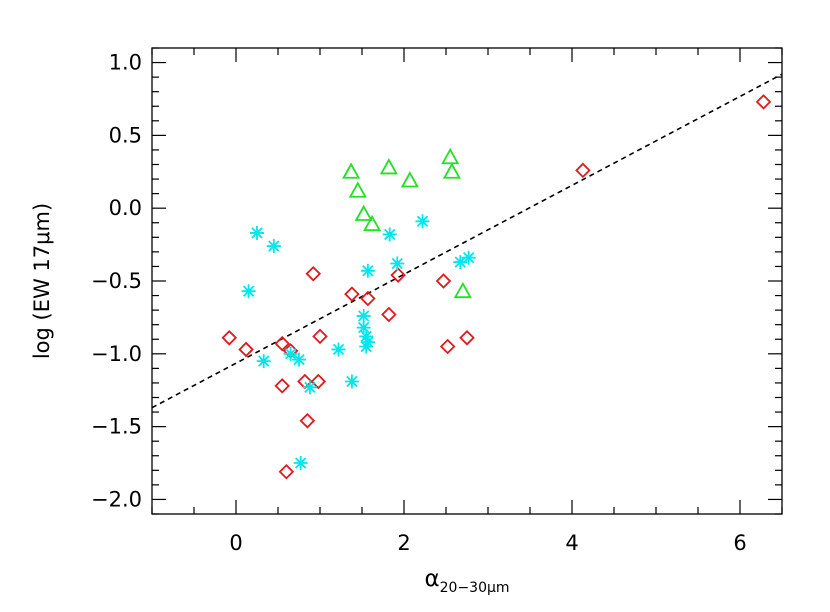 The image size is (830, 612). I want to click on y-tick-label: 1.0, so click(125, 63).